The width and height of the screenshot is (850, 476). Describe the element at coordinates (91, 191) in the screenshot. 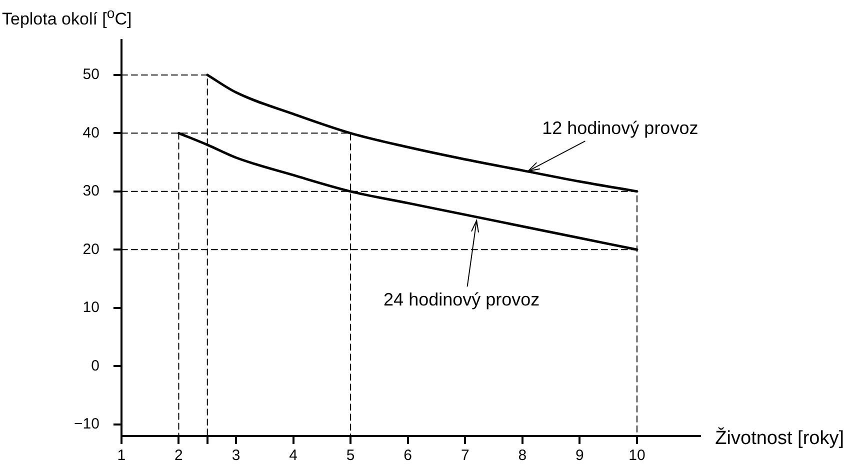

I see `y-tick-label: 30` at that location.